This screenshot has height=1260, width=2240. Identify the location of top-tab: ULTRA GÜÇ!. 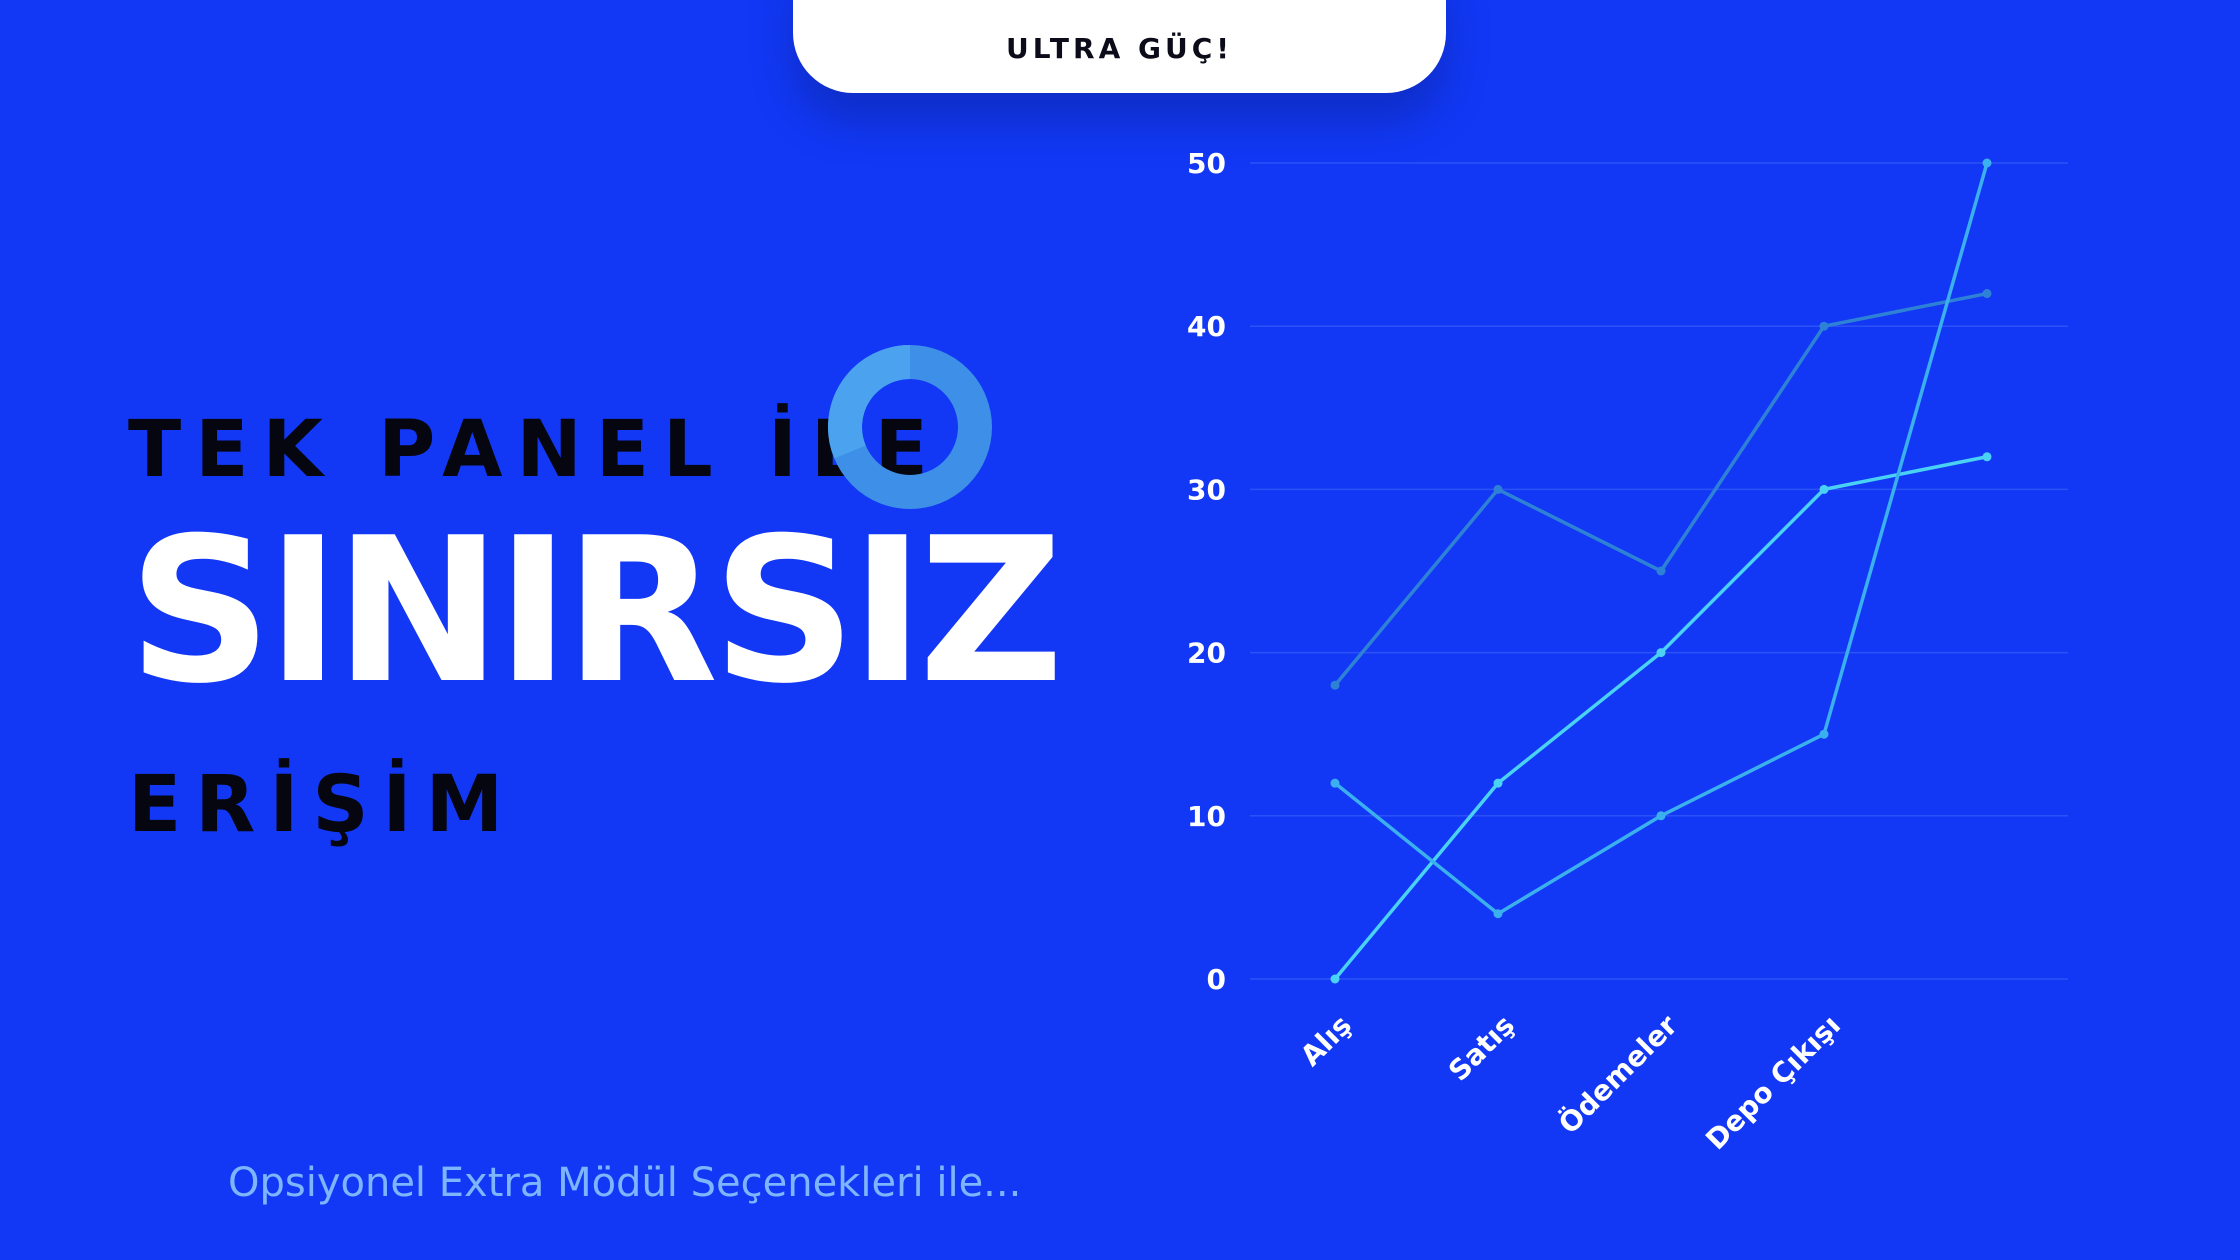
(1119, 46).